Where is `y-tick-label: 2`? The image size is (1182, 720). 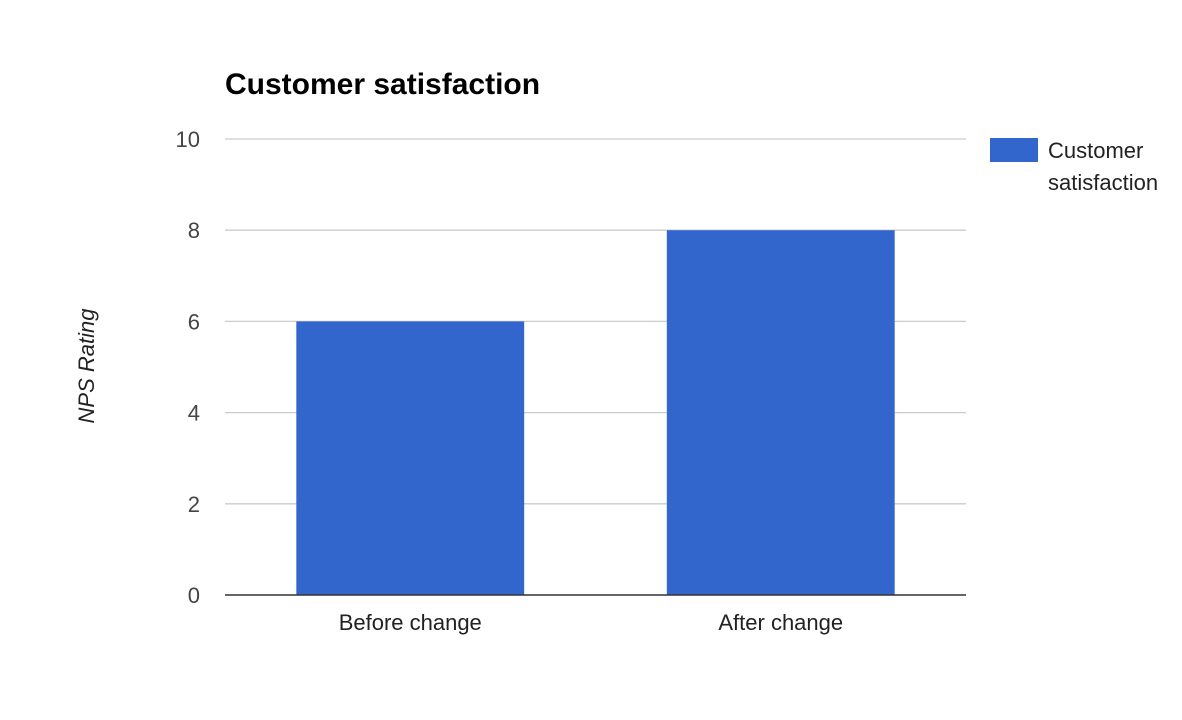 y-tick-label: 2 is located at coordinates (194, 504).